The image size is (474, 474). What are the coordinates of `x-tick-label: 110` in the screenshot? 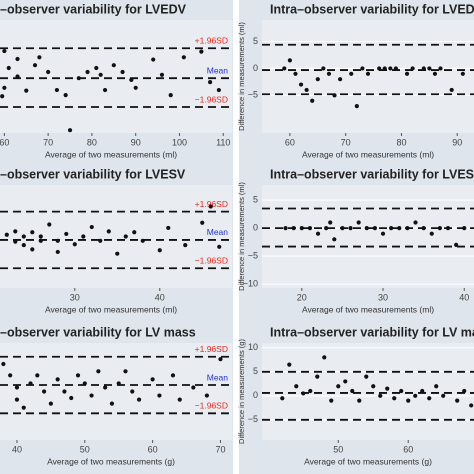 It's located at (223, 142).